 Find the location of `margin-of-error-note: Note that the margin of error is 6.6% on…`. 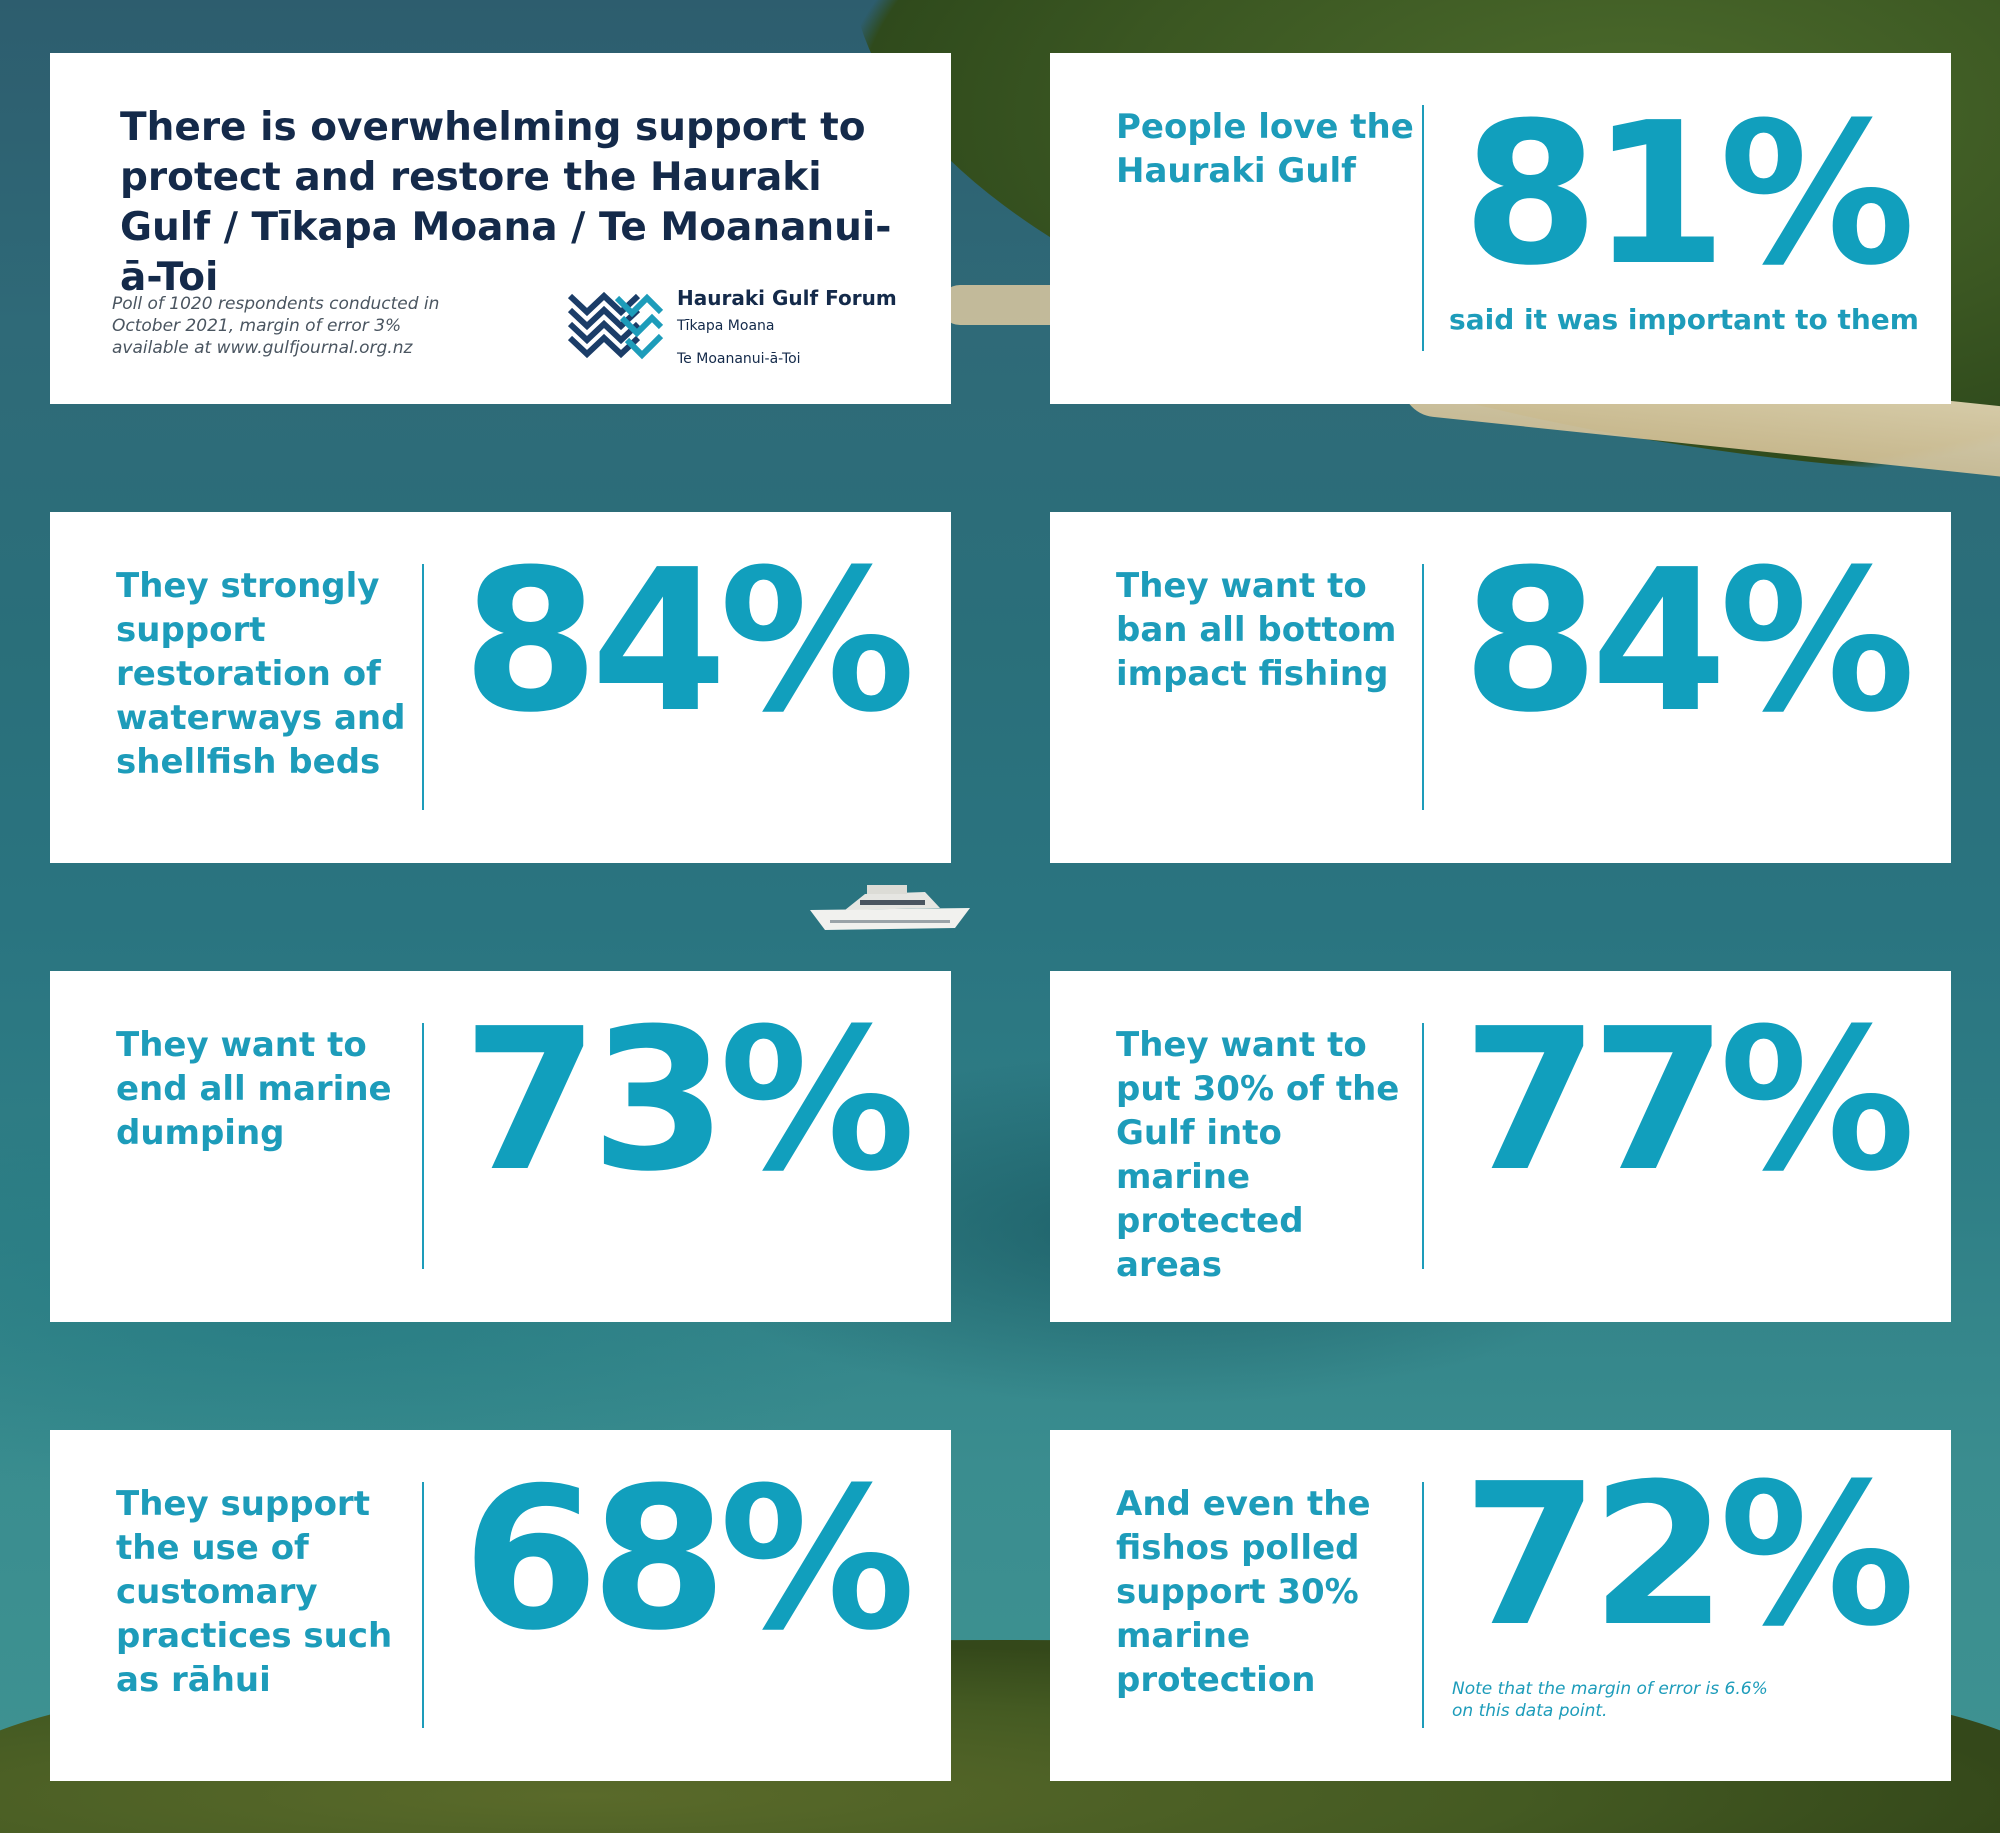

margin-of-error-note: Note that the margin of error is 6.6% on… is located at coordinates (1610, 1700).